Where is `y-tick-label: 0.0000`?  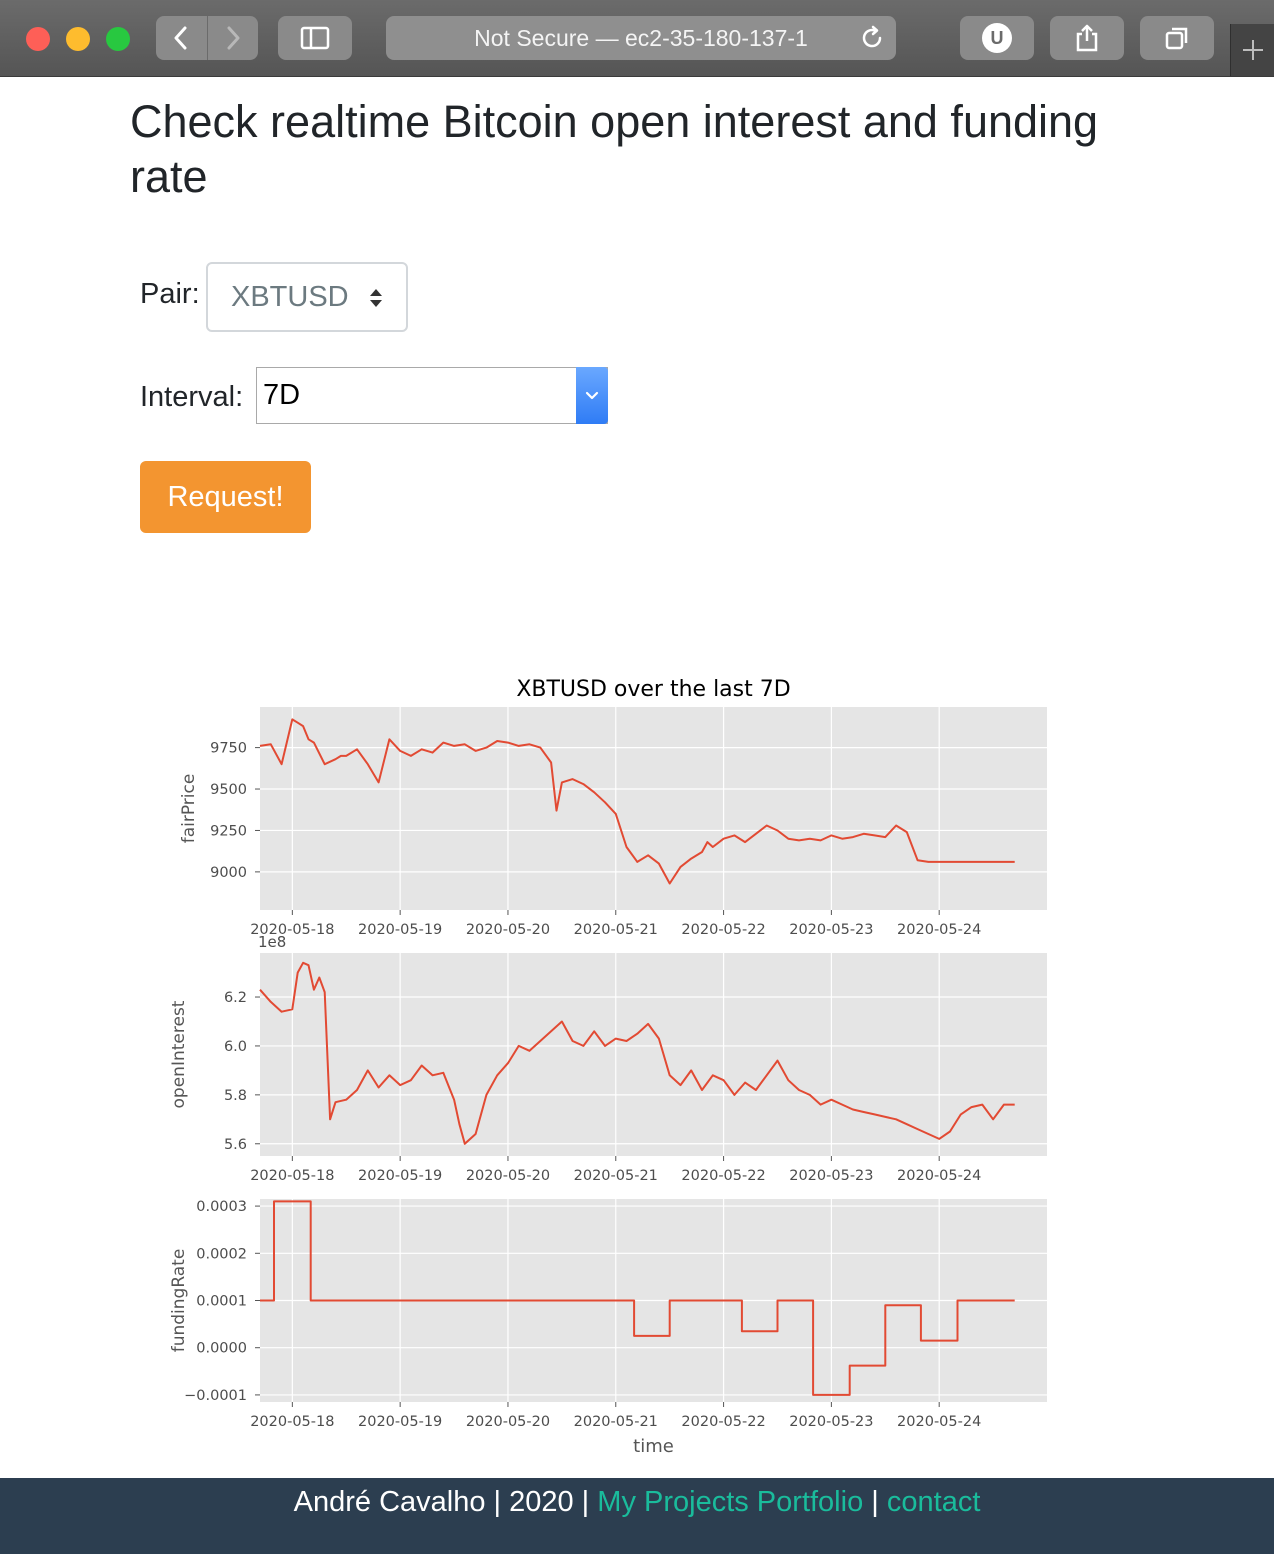
y-tick-label: 0.0000 is located at coordinates (221, 1349).